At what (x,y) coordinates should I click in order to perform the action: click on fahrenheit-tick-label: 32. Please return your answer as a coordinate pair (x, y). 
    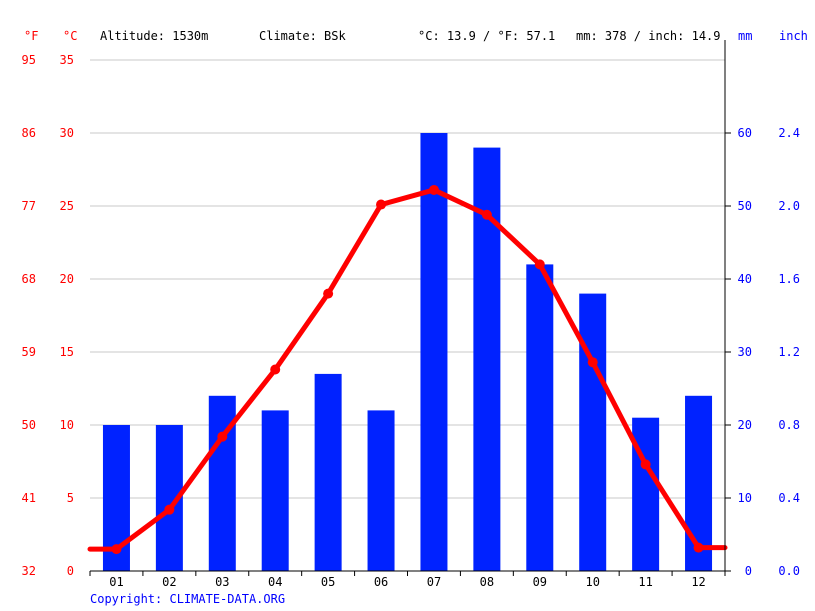
    Looking at the image, I should click on (29, 571).